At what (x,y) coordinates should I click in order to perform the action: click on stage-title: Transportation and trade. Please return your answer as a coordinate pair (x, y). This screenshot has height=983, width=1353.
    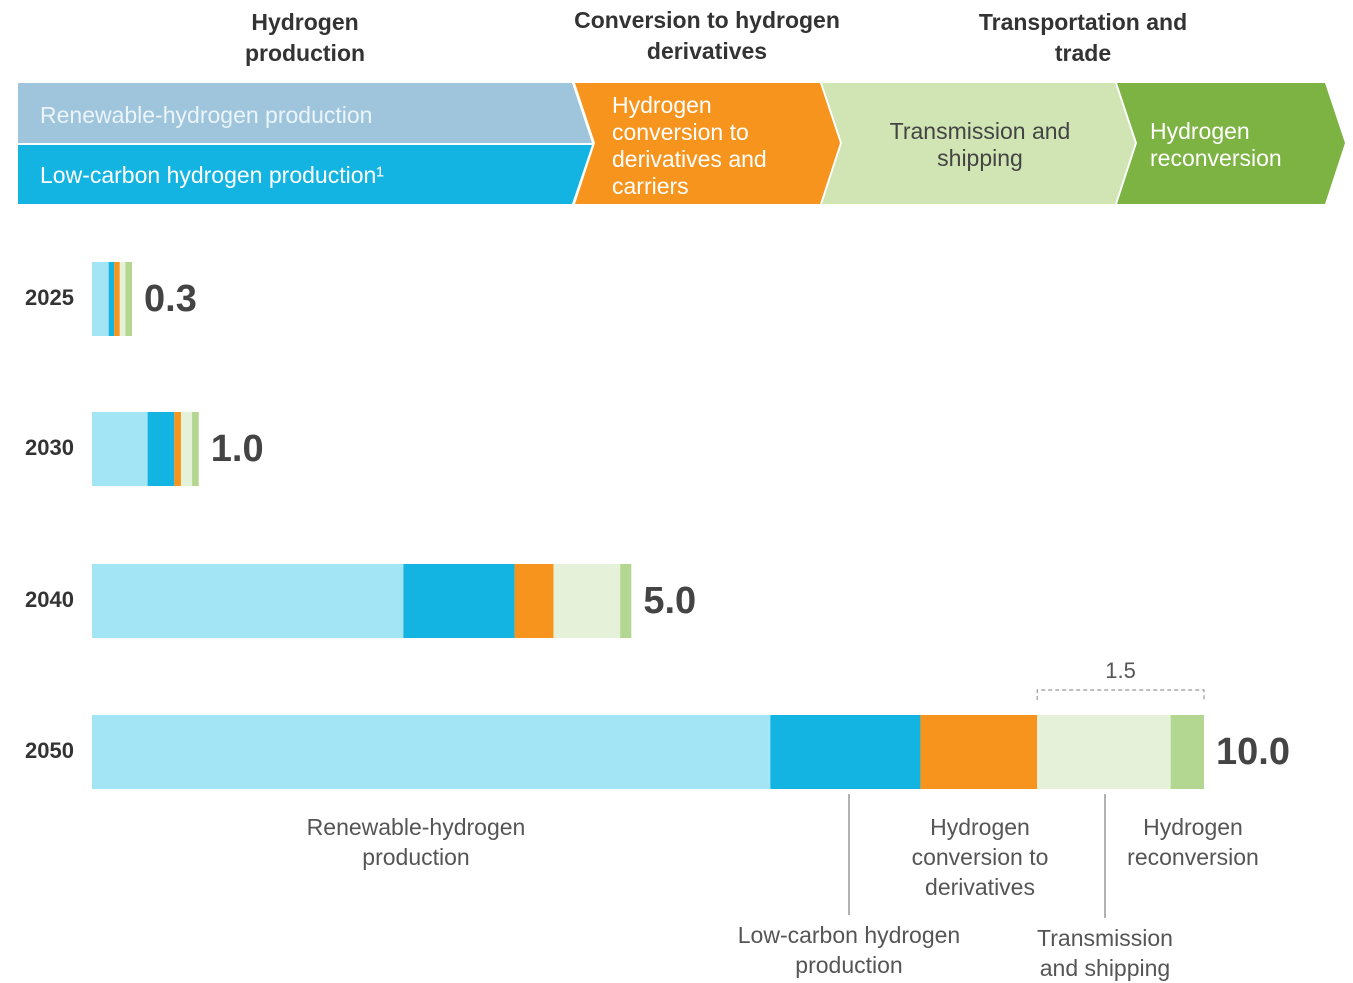
    Looking at the image, I should click on (1083, 37).